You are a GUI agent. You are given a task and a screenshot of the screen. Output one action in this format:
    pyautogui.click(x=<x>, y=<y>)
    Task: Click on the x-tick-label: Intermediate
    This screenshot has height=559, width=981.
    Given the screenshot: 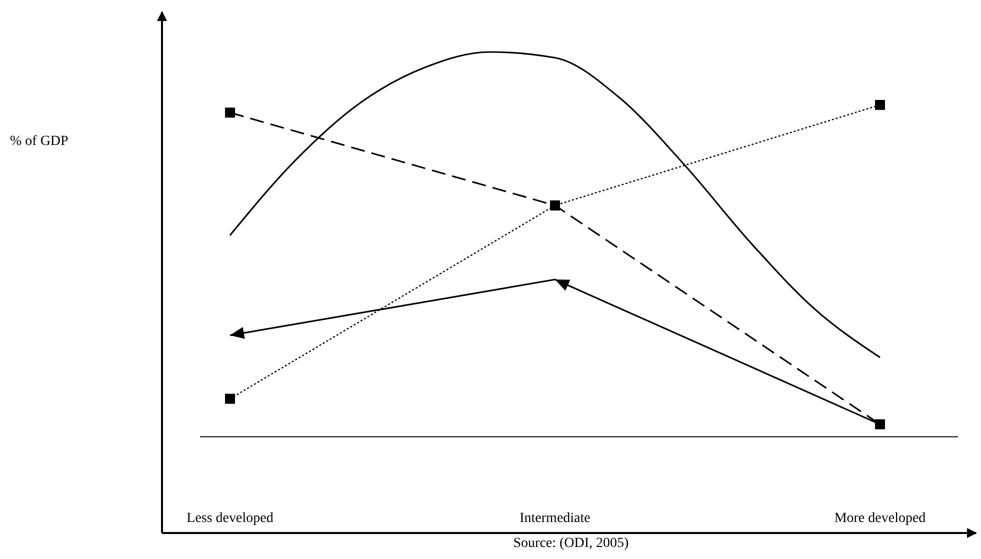 What is the action you would take?
    pyautogui.click(x=555, y=518)
    